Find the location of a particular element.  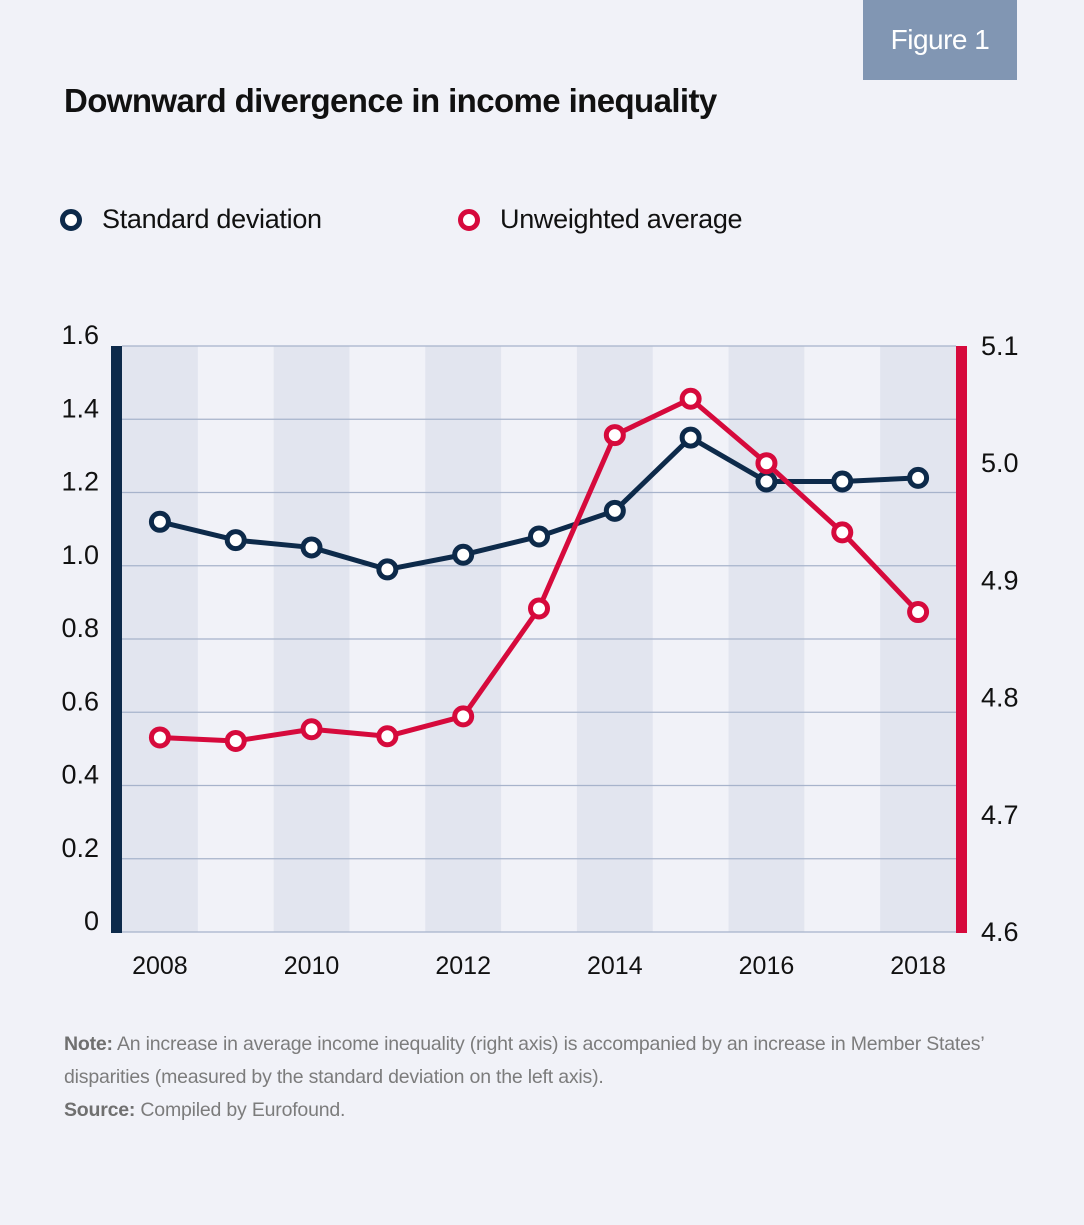

right-tick-label: 4.6 is located at coordinates (1000, 932).